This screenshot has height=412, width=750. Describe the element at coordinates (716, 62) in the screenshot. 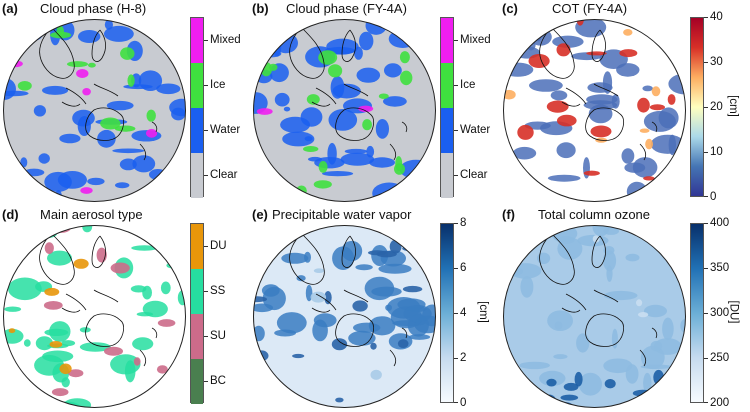

I see `colorbar-tick-label: 30` at that location.